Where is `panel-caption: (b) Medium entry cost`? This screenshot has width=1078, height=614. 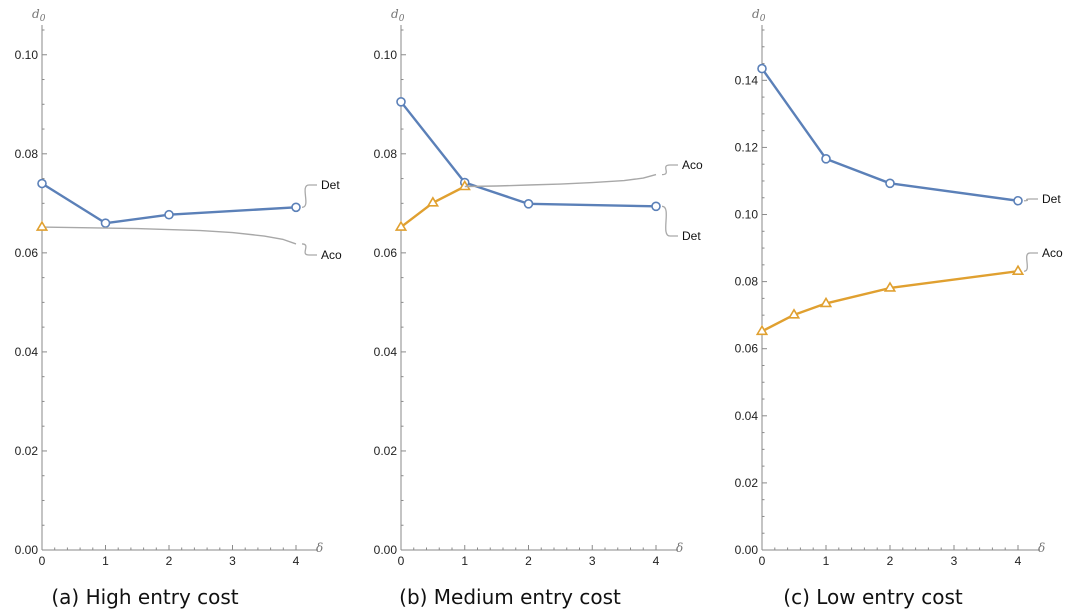
panel-caption: (b) Medium entry cost is located at coordinates (510, 597).